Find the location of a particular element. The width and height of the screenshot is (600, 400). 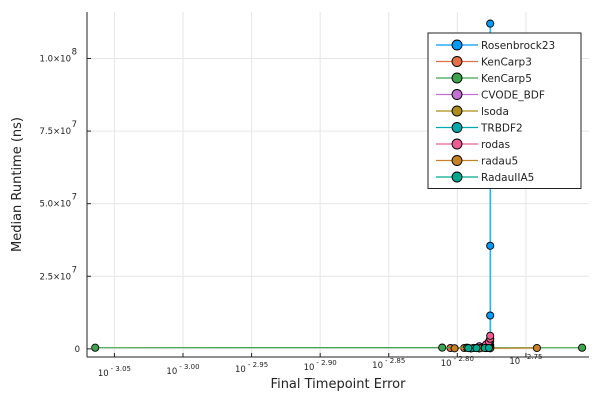

legend-label: KenCarp3 is located at coordinates (506, 63).